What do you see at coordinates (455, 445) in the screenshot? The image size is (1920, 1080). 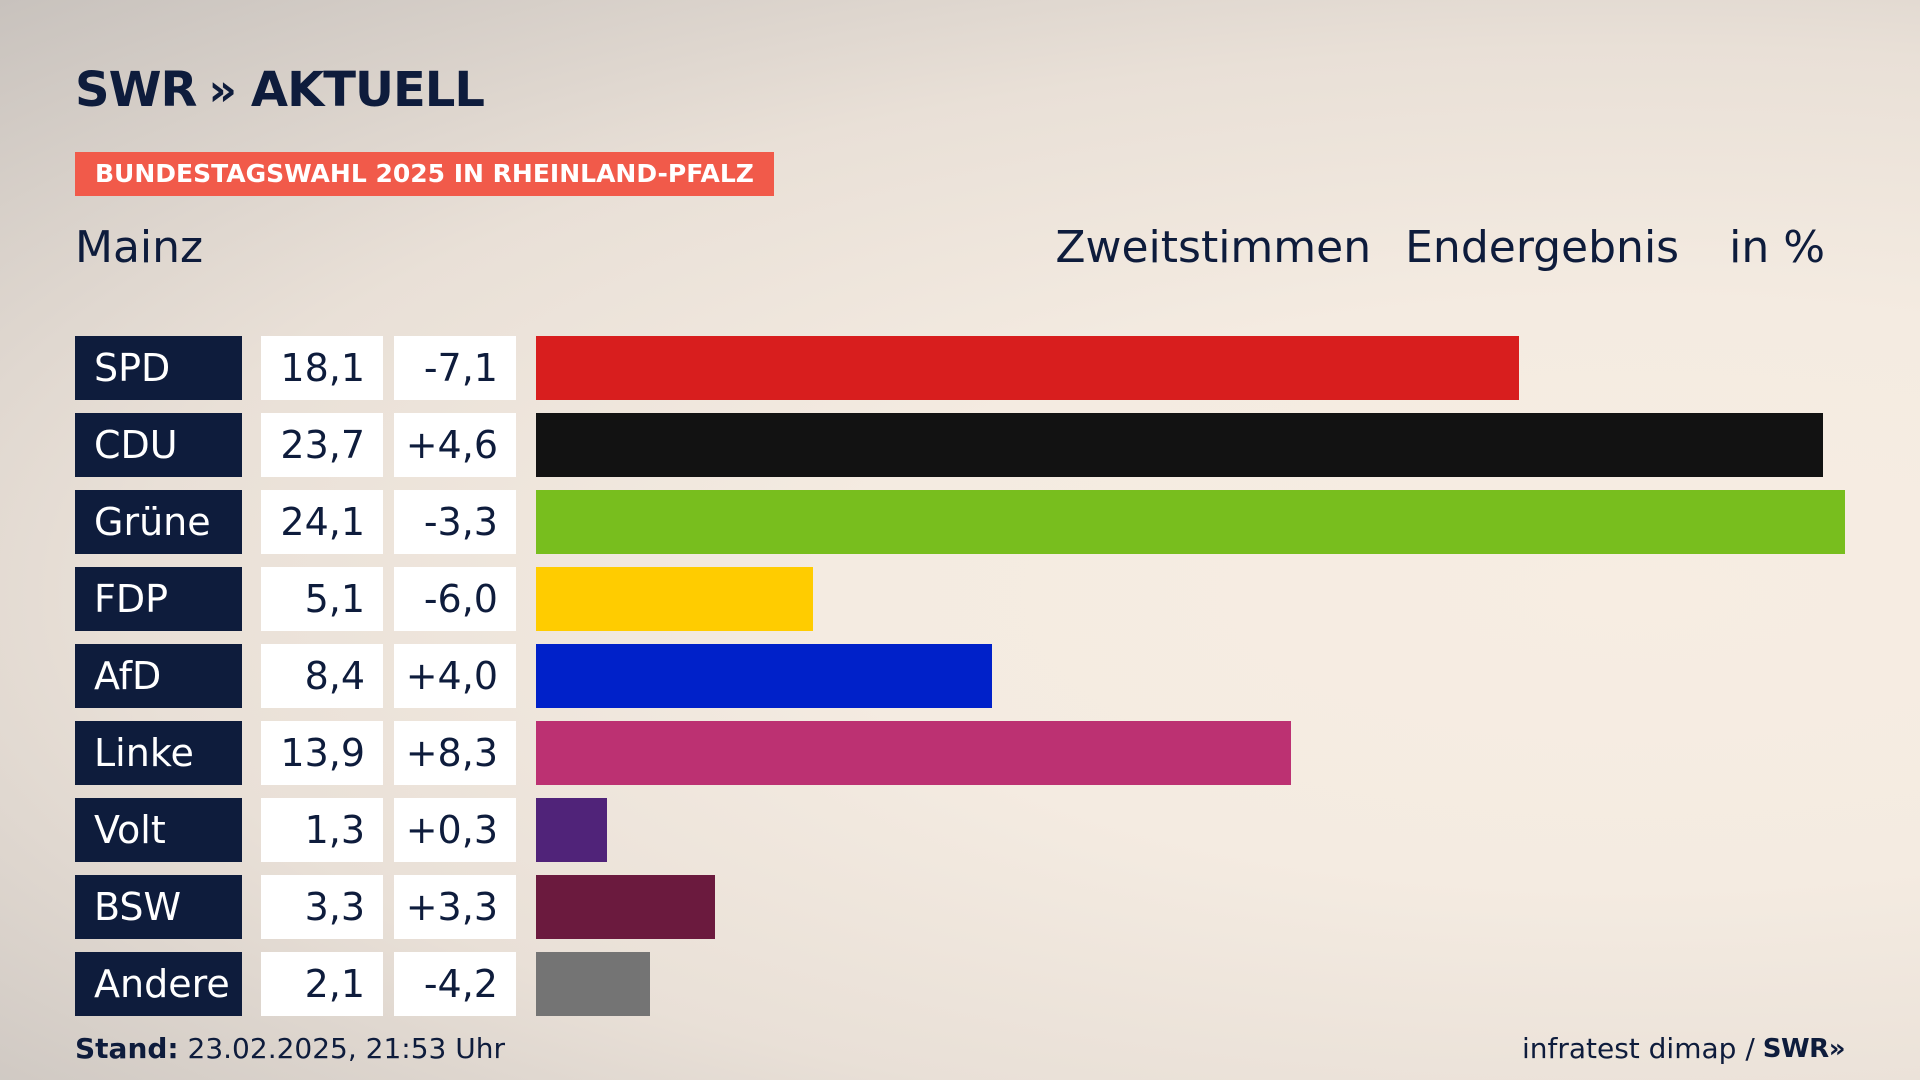 I see `diff-label-cdu: +4,6` at bounding box center [455, 445].